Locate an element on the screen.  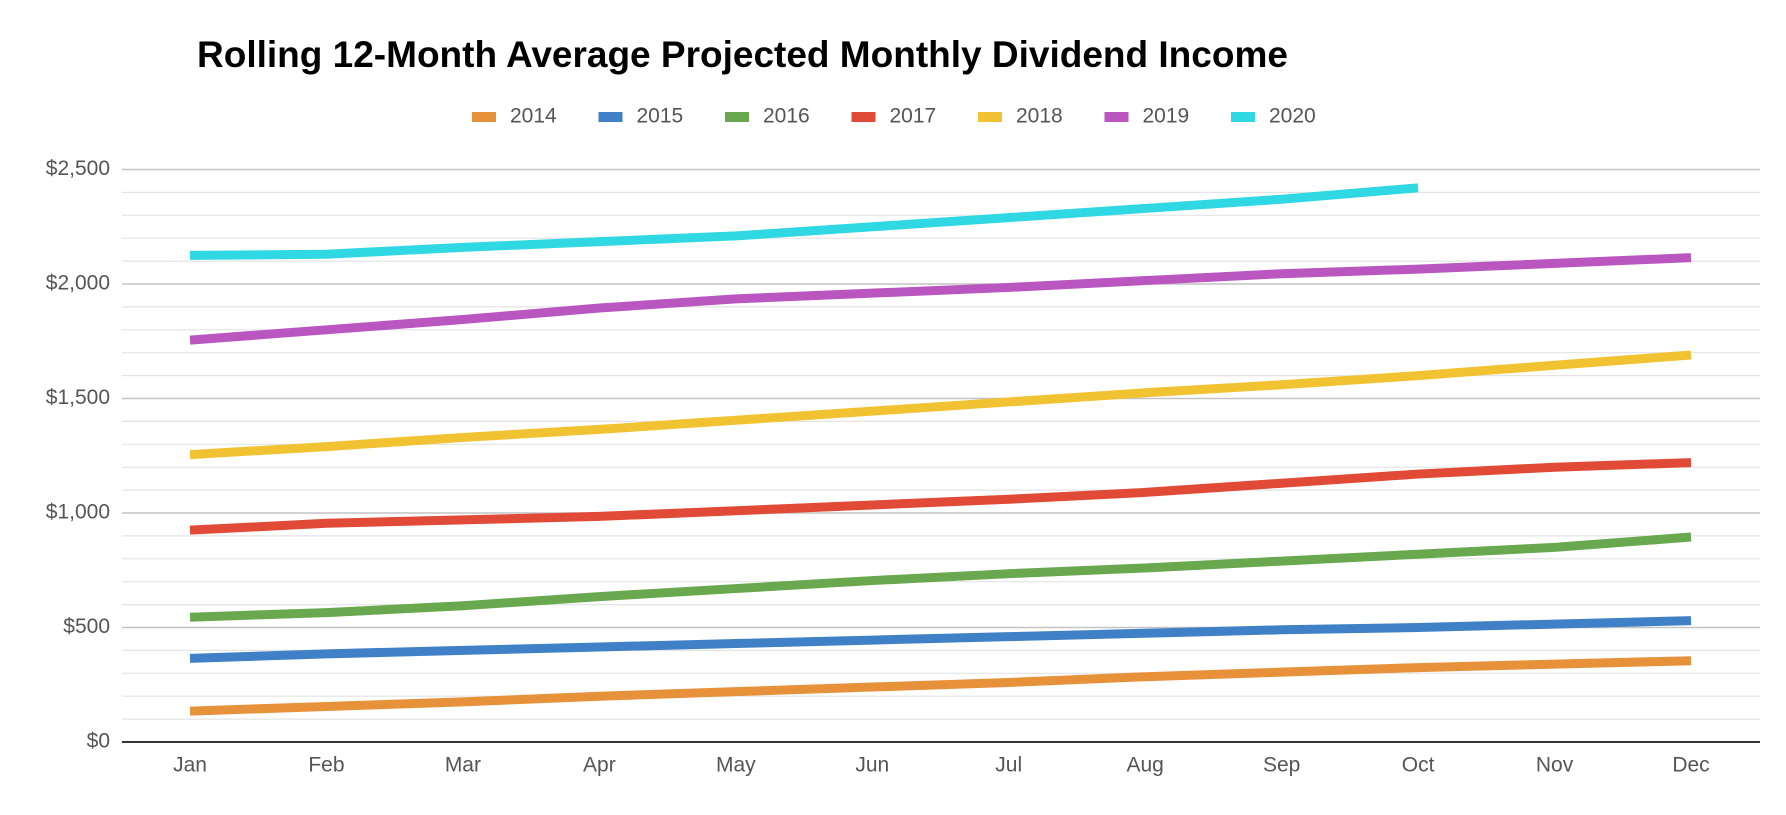
y-tick-label: $0 is located at coordinates (98, 741).